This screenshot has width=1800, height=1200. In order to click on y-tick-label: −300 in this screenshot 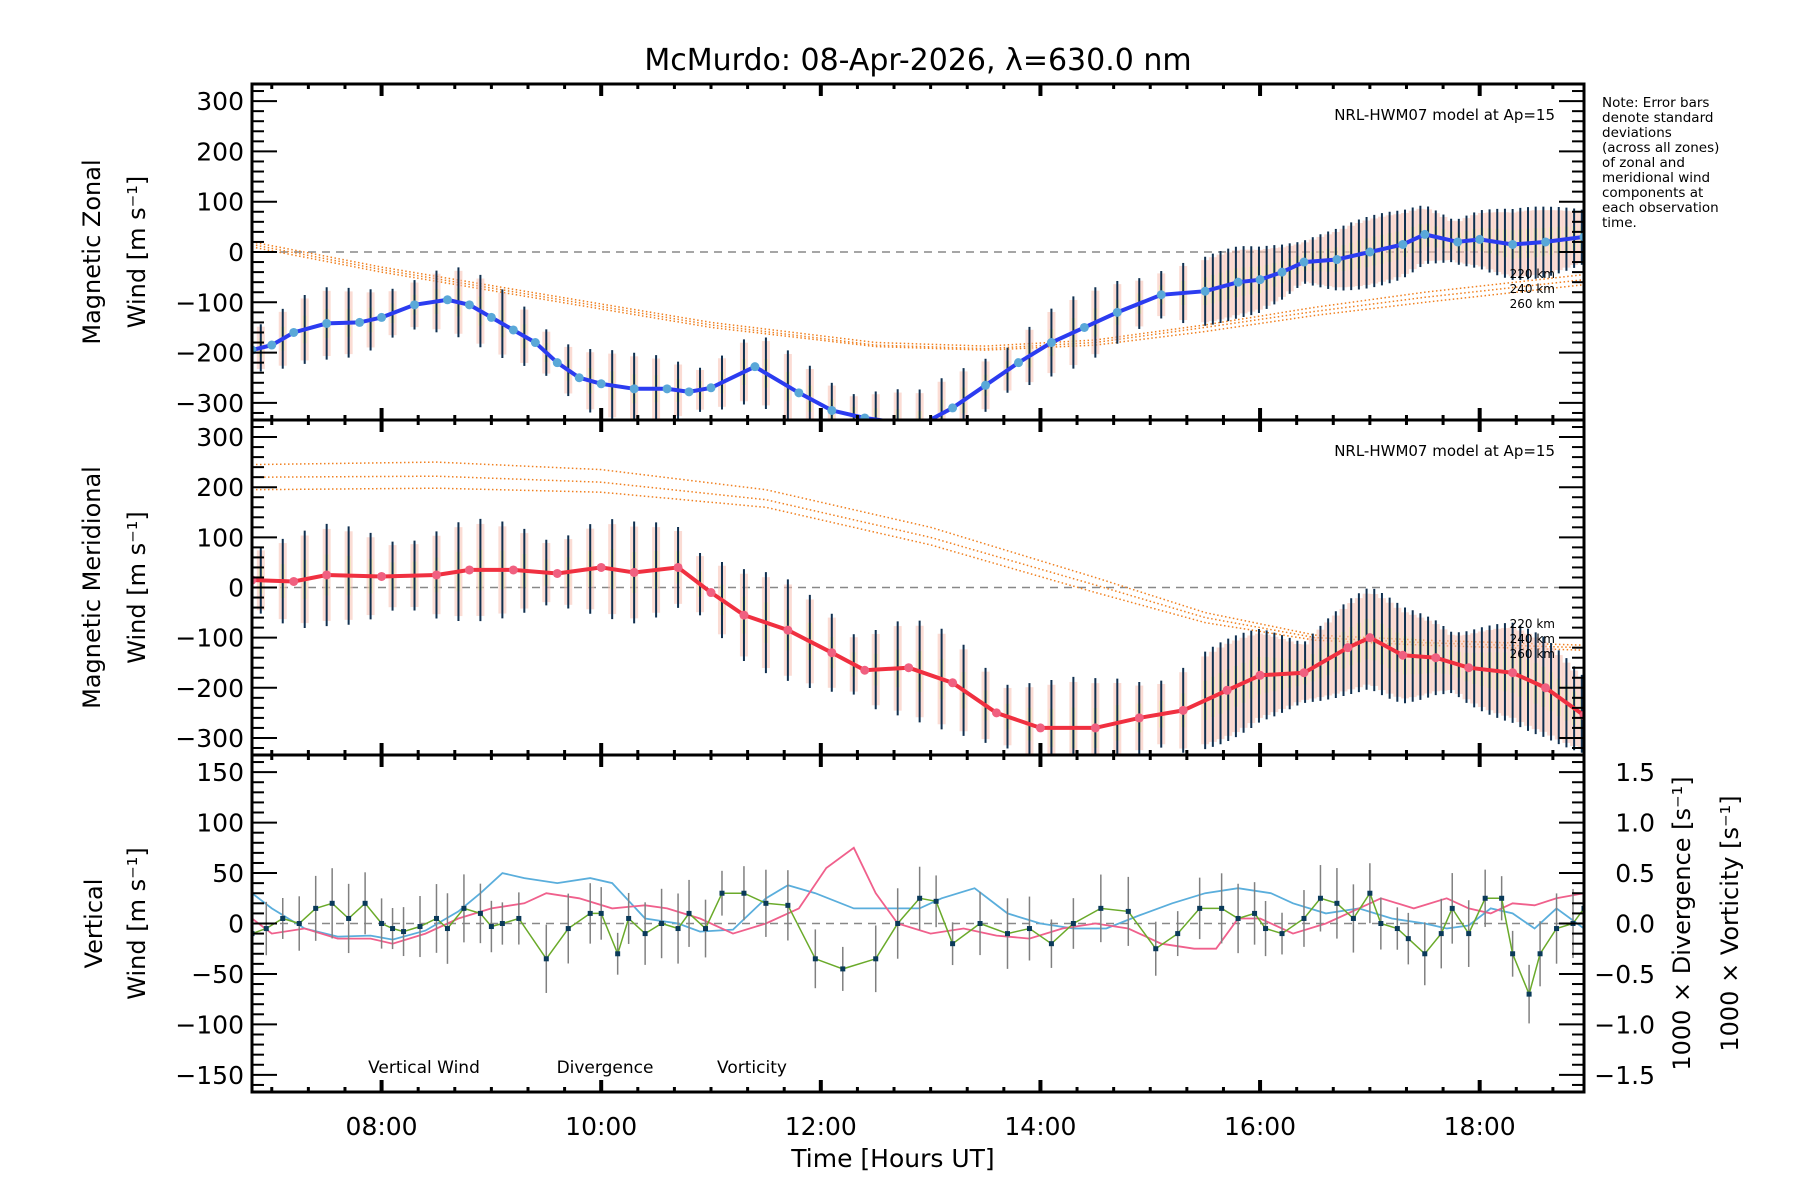, I will do `click(209, 403)`.